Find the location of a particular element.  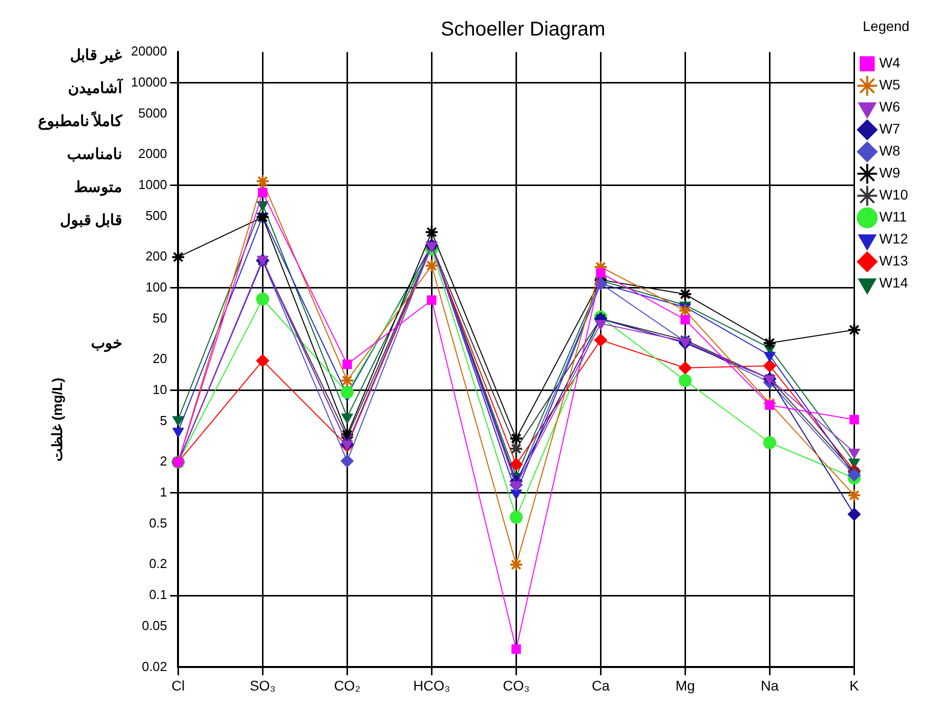

x-tick-label: Cl is located at coordinates (178, 685).